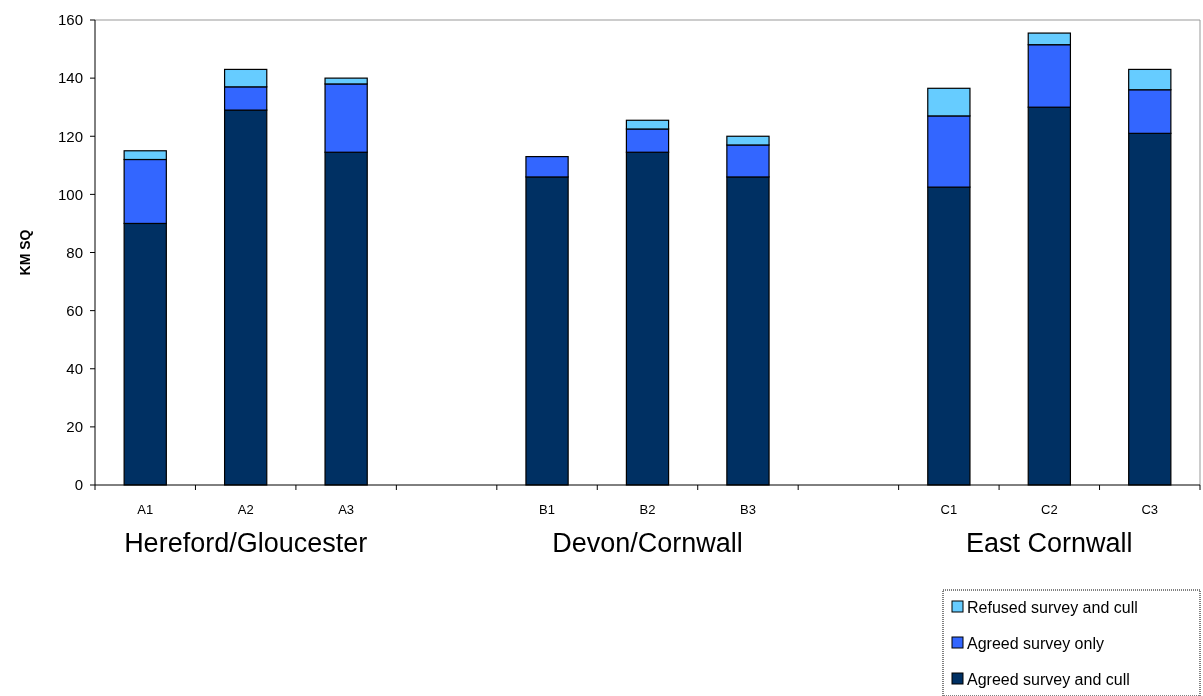  What do you see at coordinates (70, 136) in the screenshot?
I see `y-tick-label: 120` at bounding box center [70, 136].